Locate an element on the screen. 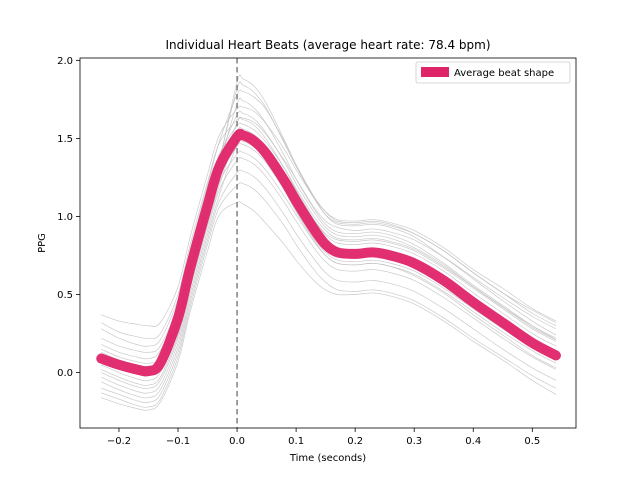  x-tick-label: −0.2 is located at coordinates (119, 441).